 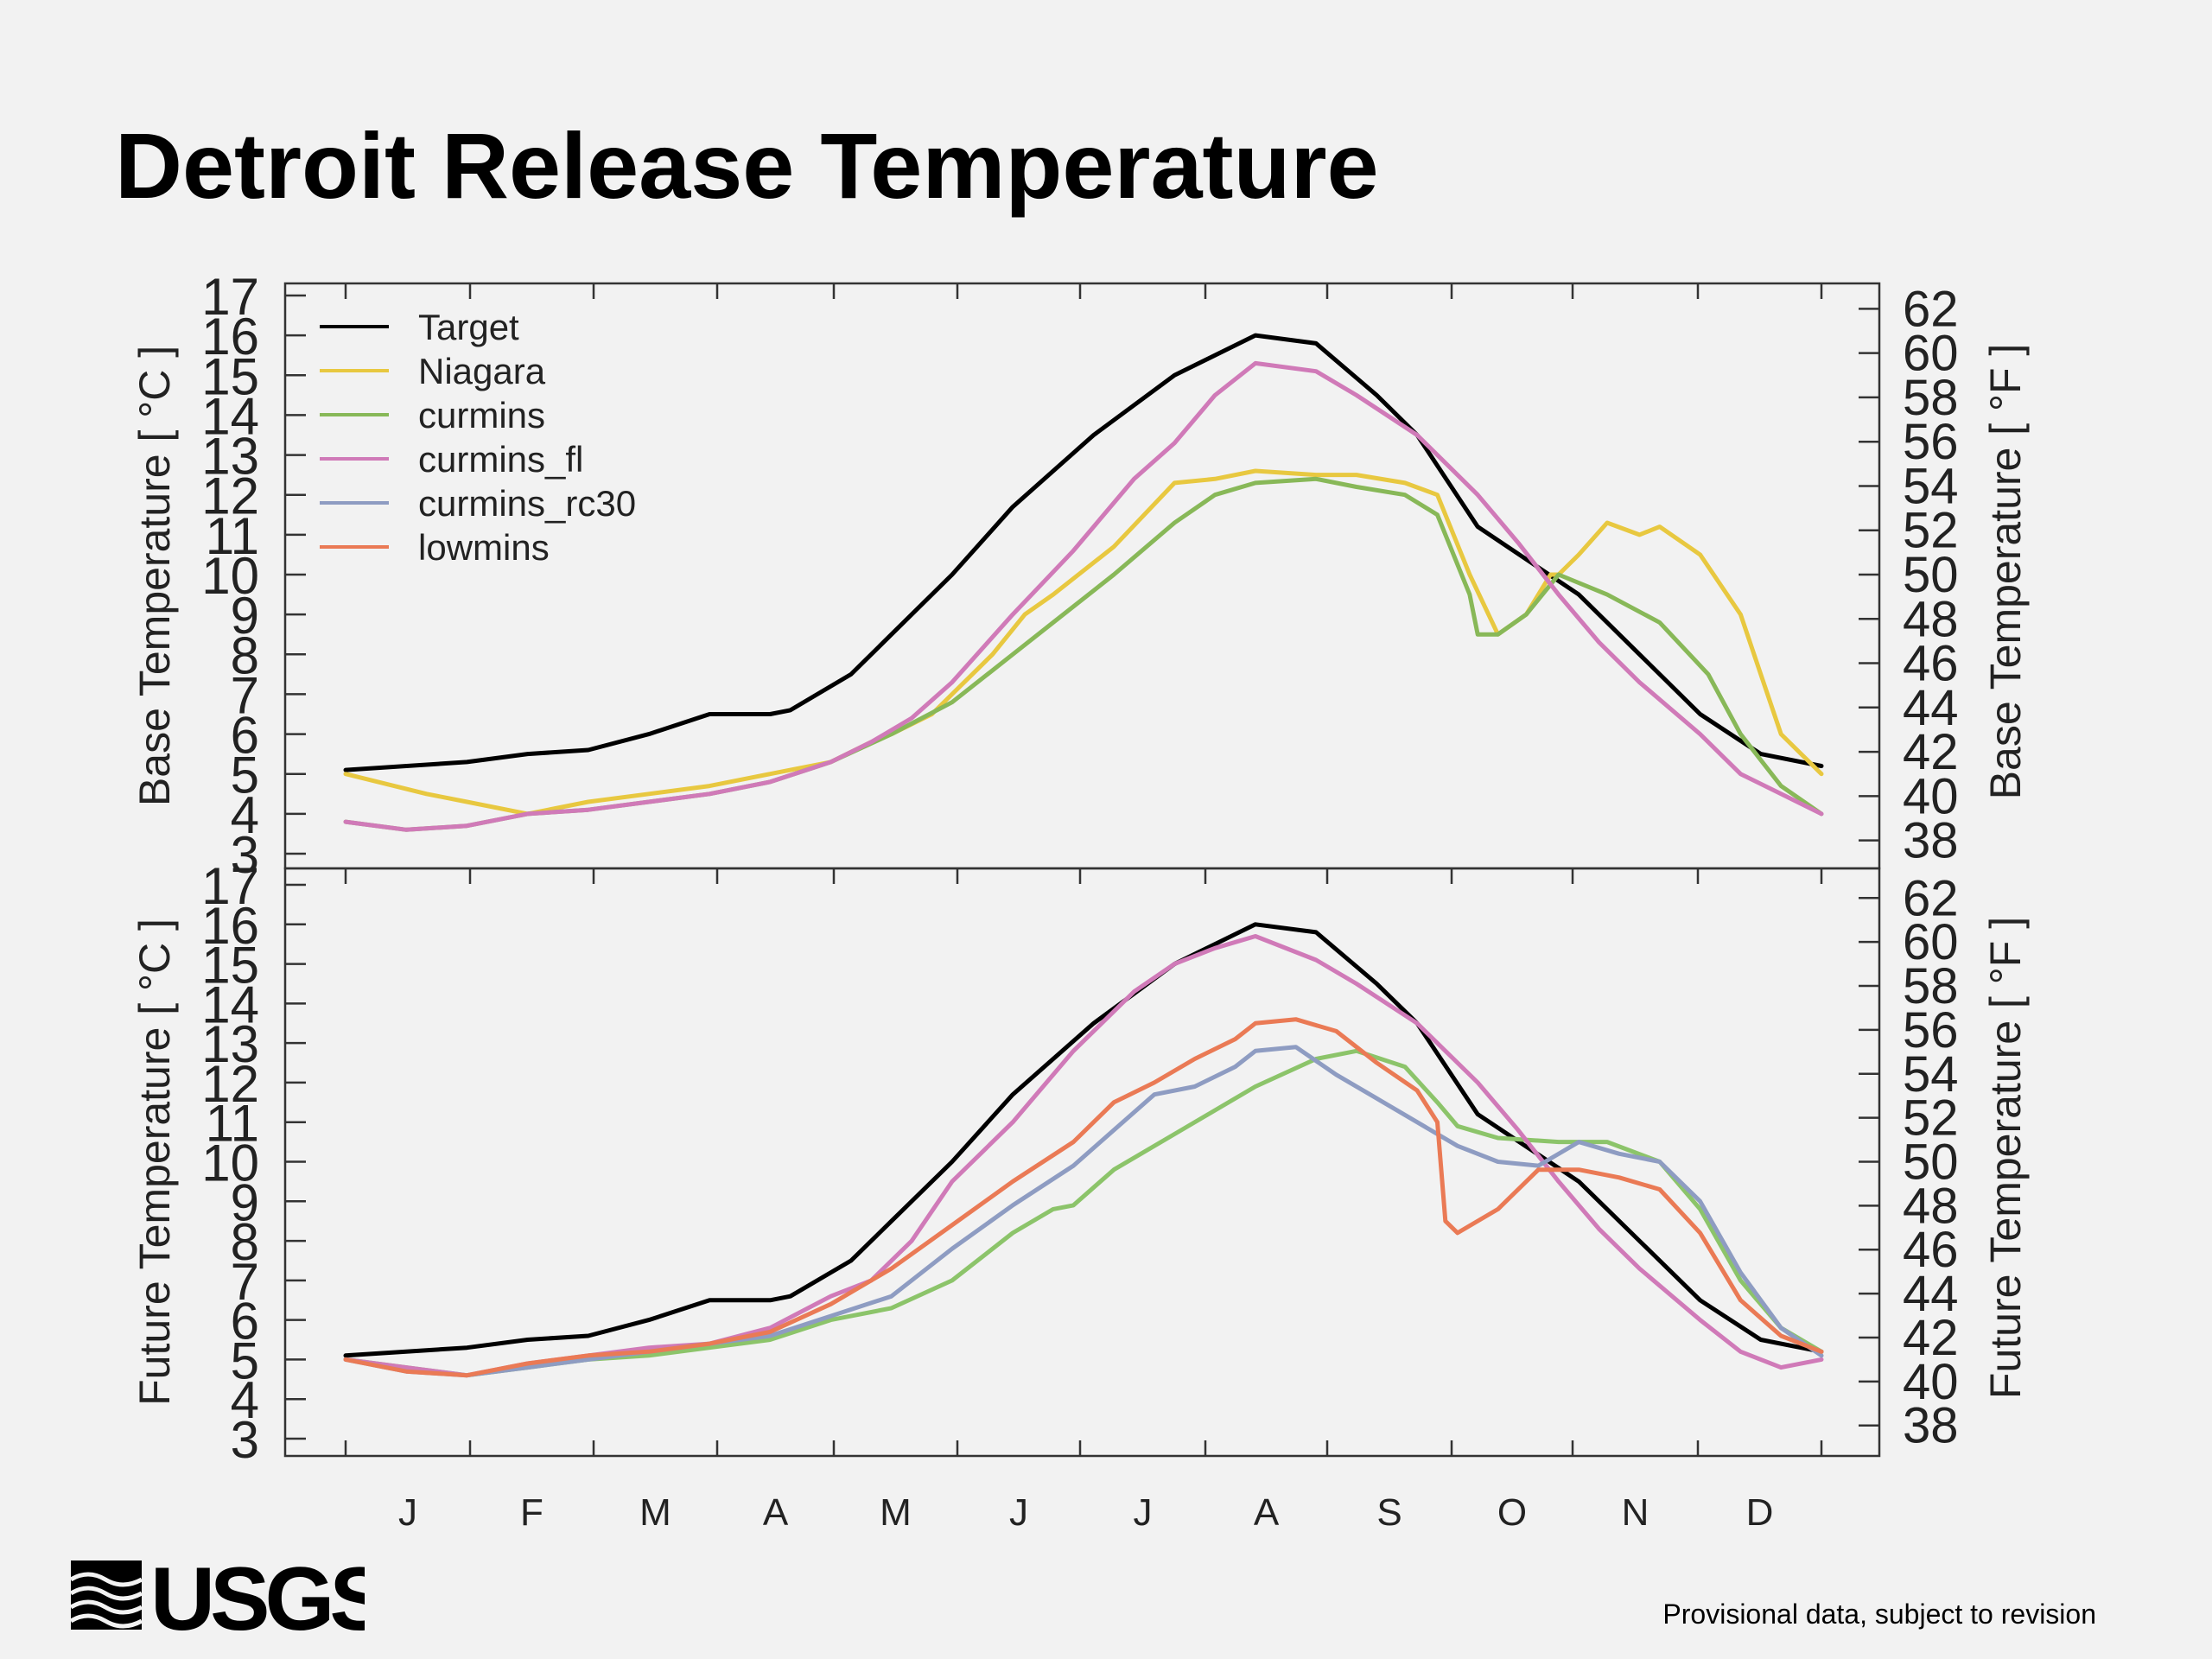 What do you see at coordinates (481, 415) in the screenshot?
I see `legend-label: curmins` at bounding box center [481, 415].